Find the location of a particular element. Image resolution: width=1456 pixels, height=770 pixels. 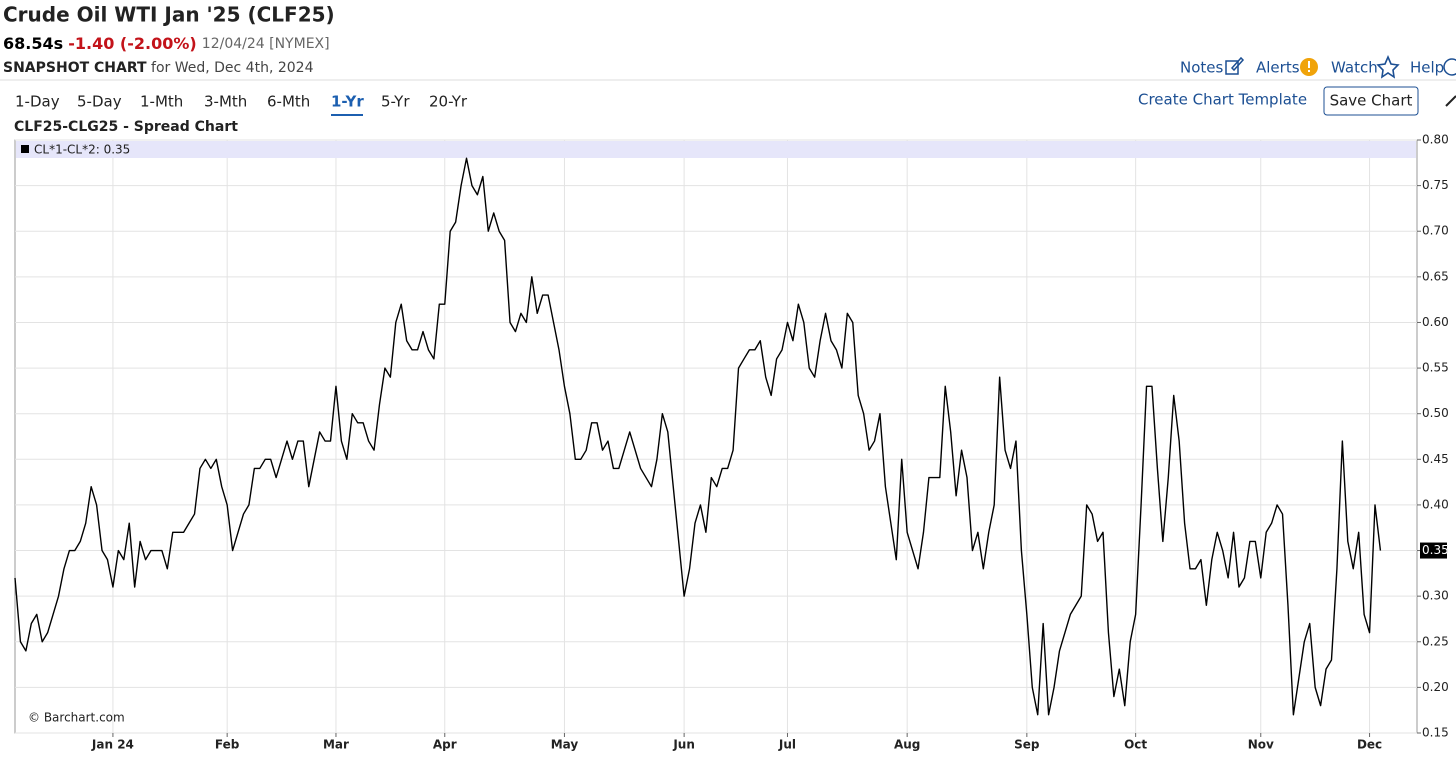

legend-label: CL*1-CL*2: 0.35 is located at coordinates (82, 150).